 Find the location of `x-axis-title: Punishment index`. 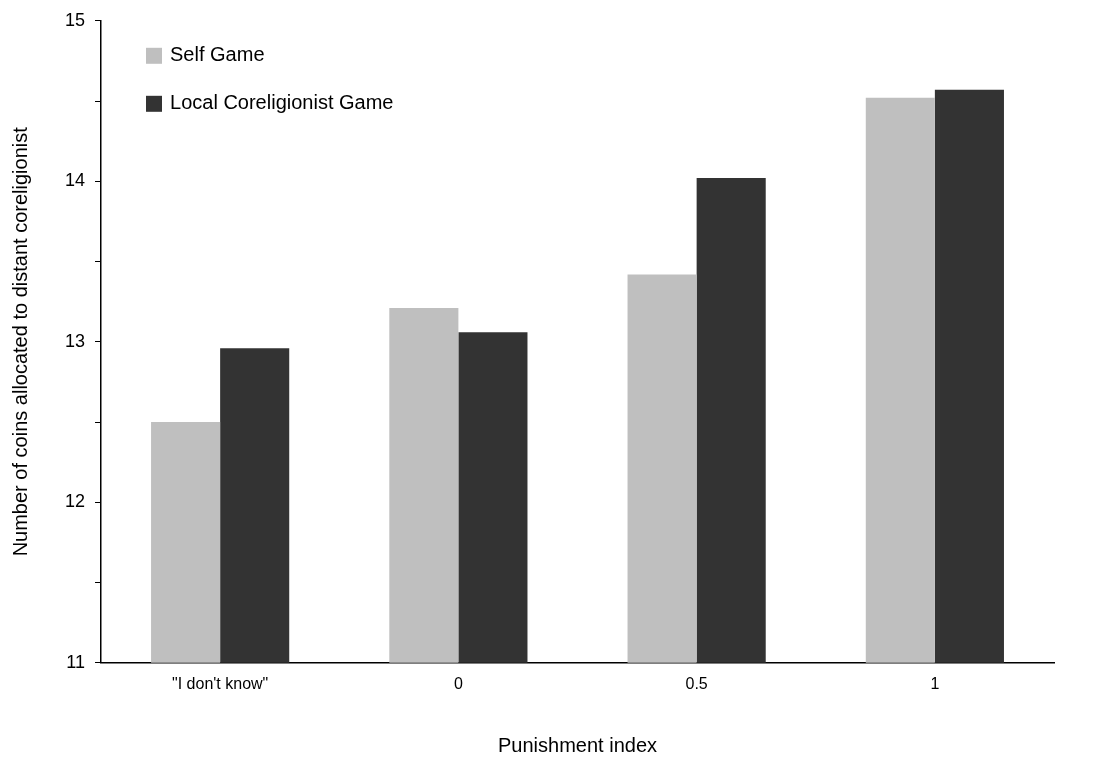

x-axis-title: Punishment index is located at coordinates (577, 744).